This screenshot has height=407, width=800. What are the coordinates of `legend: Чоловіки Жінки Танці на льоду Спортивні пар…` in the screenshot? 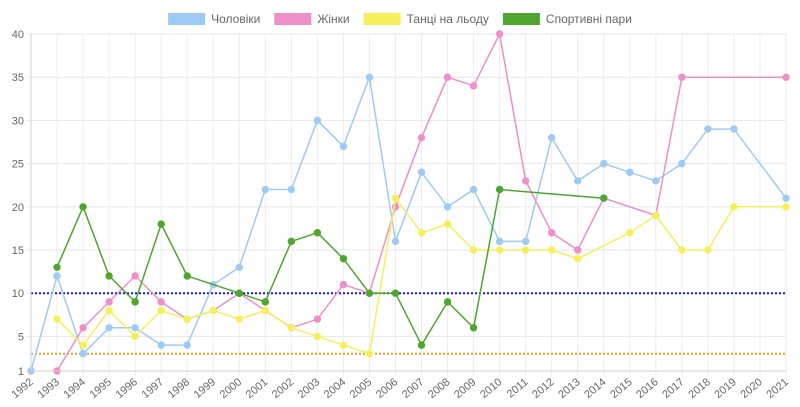 It's located at (400, 19).